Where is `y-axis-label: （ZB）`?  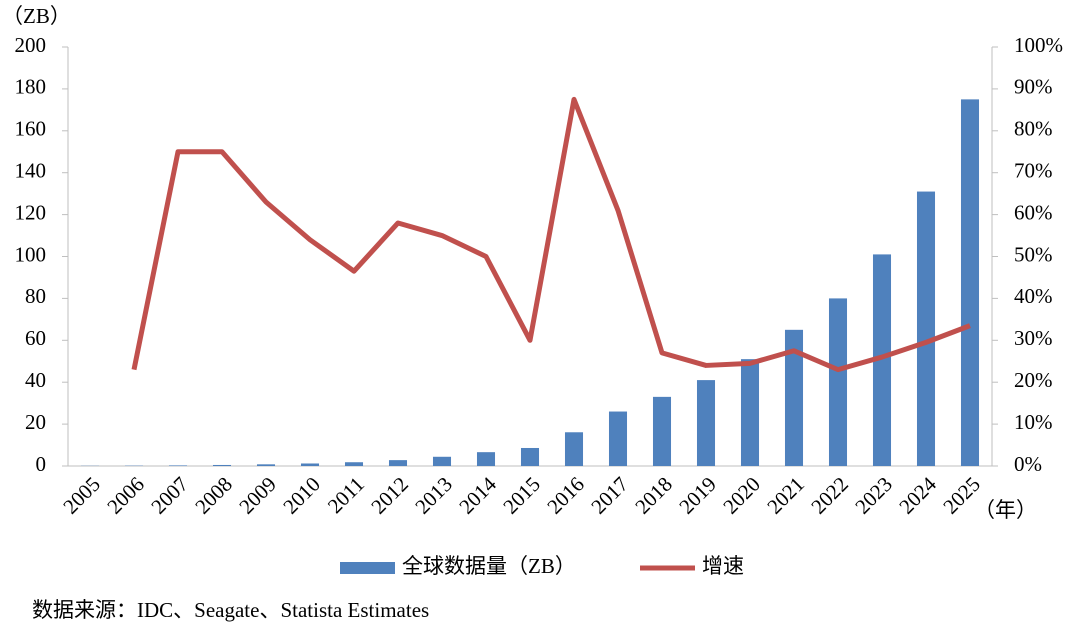 y-axis-label: （ZB） is located at coordinates (36, 16).